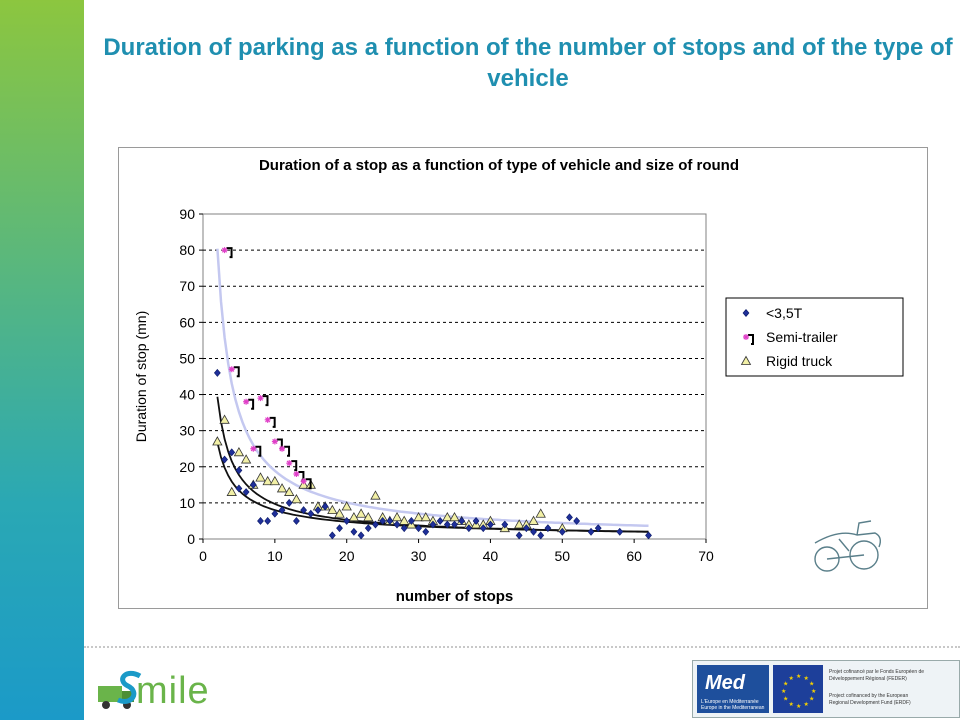  What do you see at coordinates (802, 337) in the screenshot?
I see `legend-label: Semi-trailer` at bounding box center [802, 337].